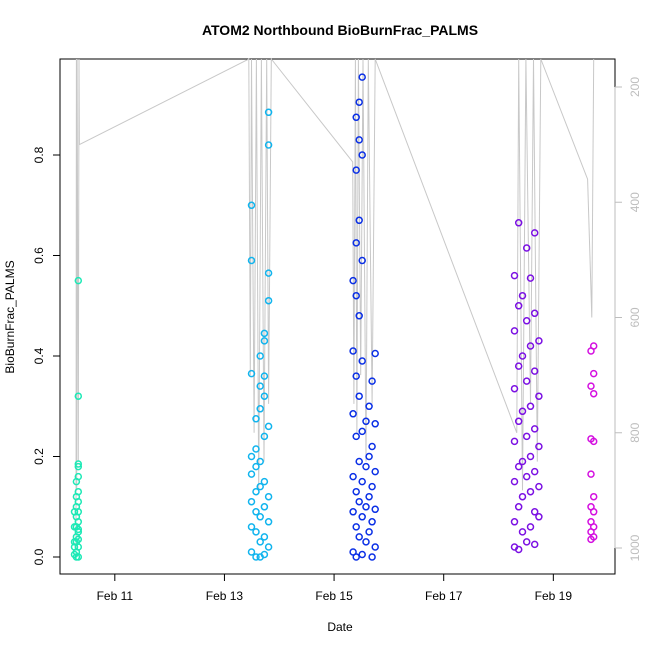 This screenshot has width=650, height=650. What do you see at coordinates (39, 456) in the screenshot?
I see `y-tick-label: 0.2` at bounding box center [39, 456].